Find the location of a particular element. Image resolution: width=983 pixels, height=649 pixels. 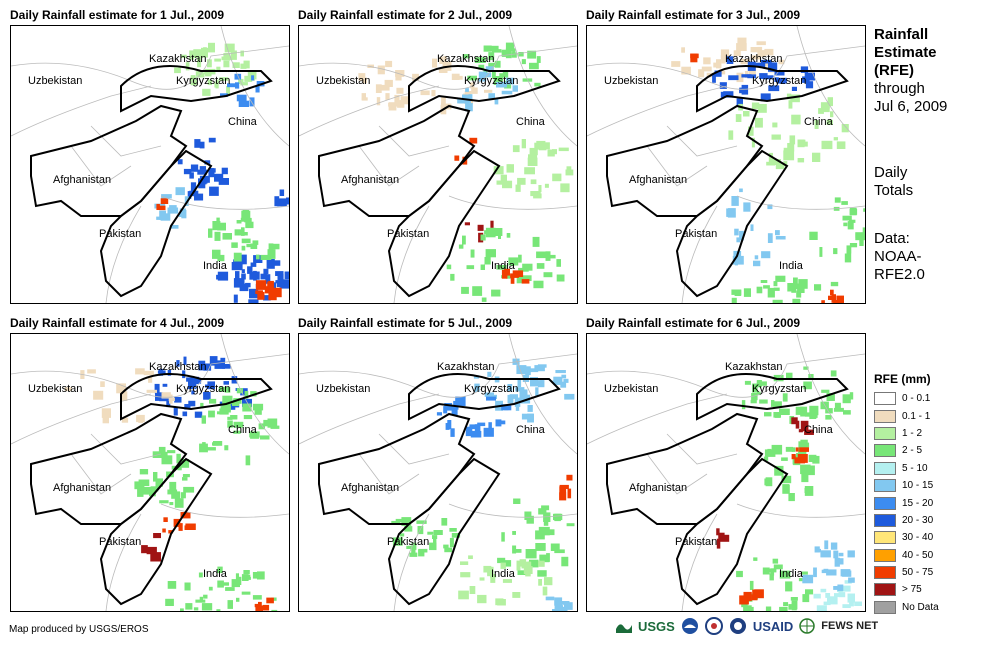

legend-item: 0 - 0.1 is located at coordinates (906, 398).